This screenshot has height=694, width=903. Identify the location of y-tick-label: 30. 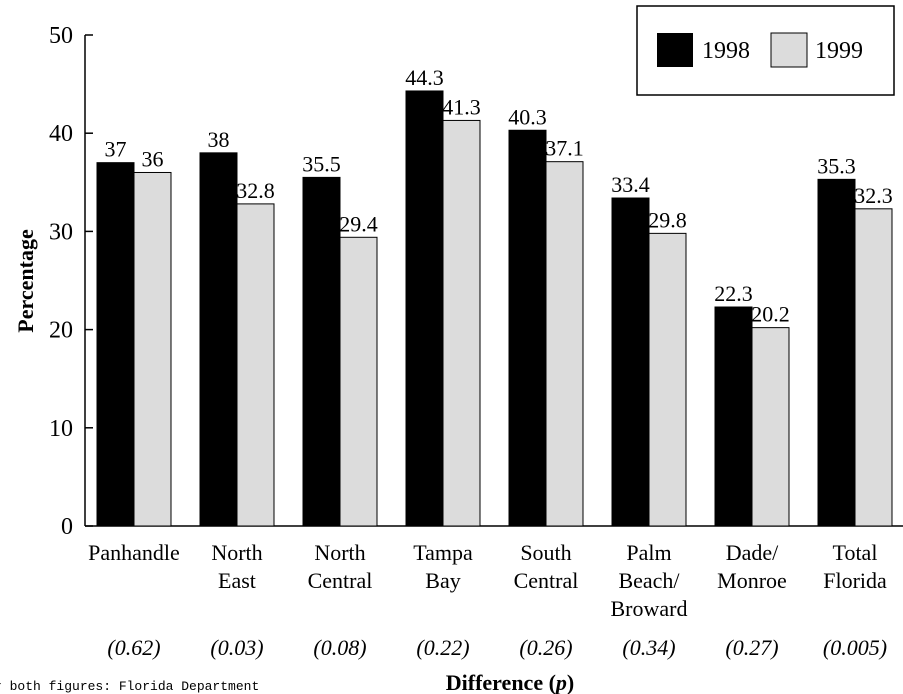
(61, 232).